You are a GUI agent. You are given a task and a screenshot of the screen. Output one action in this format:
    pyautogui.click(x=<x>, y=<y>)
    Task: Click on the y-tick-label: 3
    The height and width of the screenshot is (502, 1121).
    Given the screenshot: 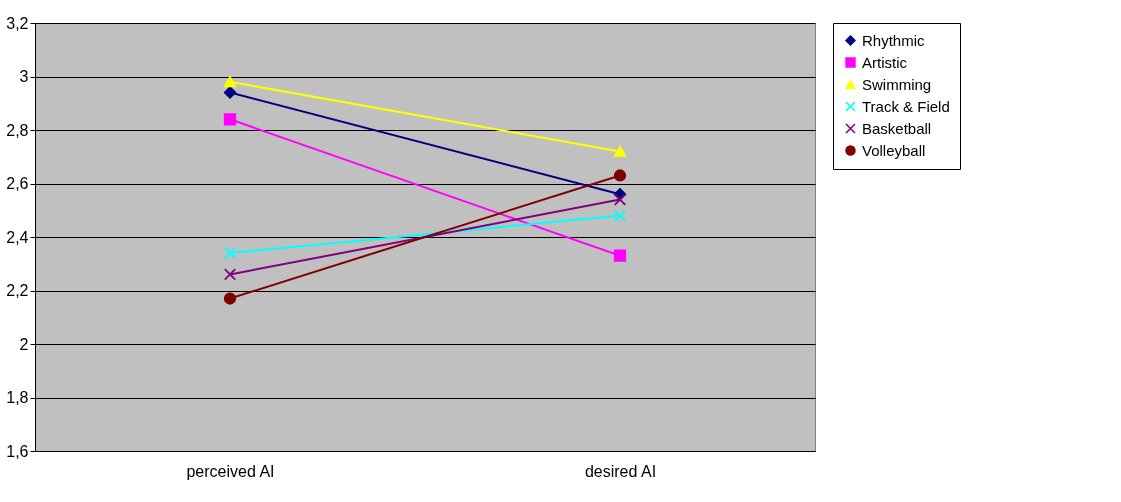 What is the action you would take?
    pyautogui.click(x=24, y=76)
    